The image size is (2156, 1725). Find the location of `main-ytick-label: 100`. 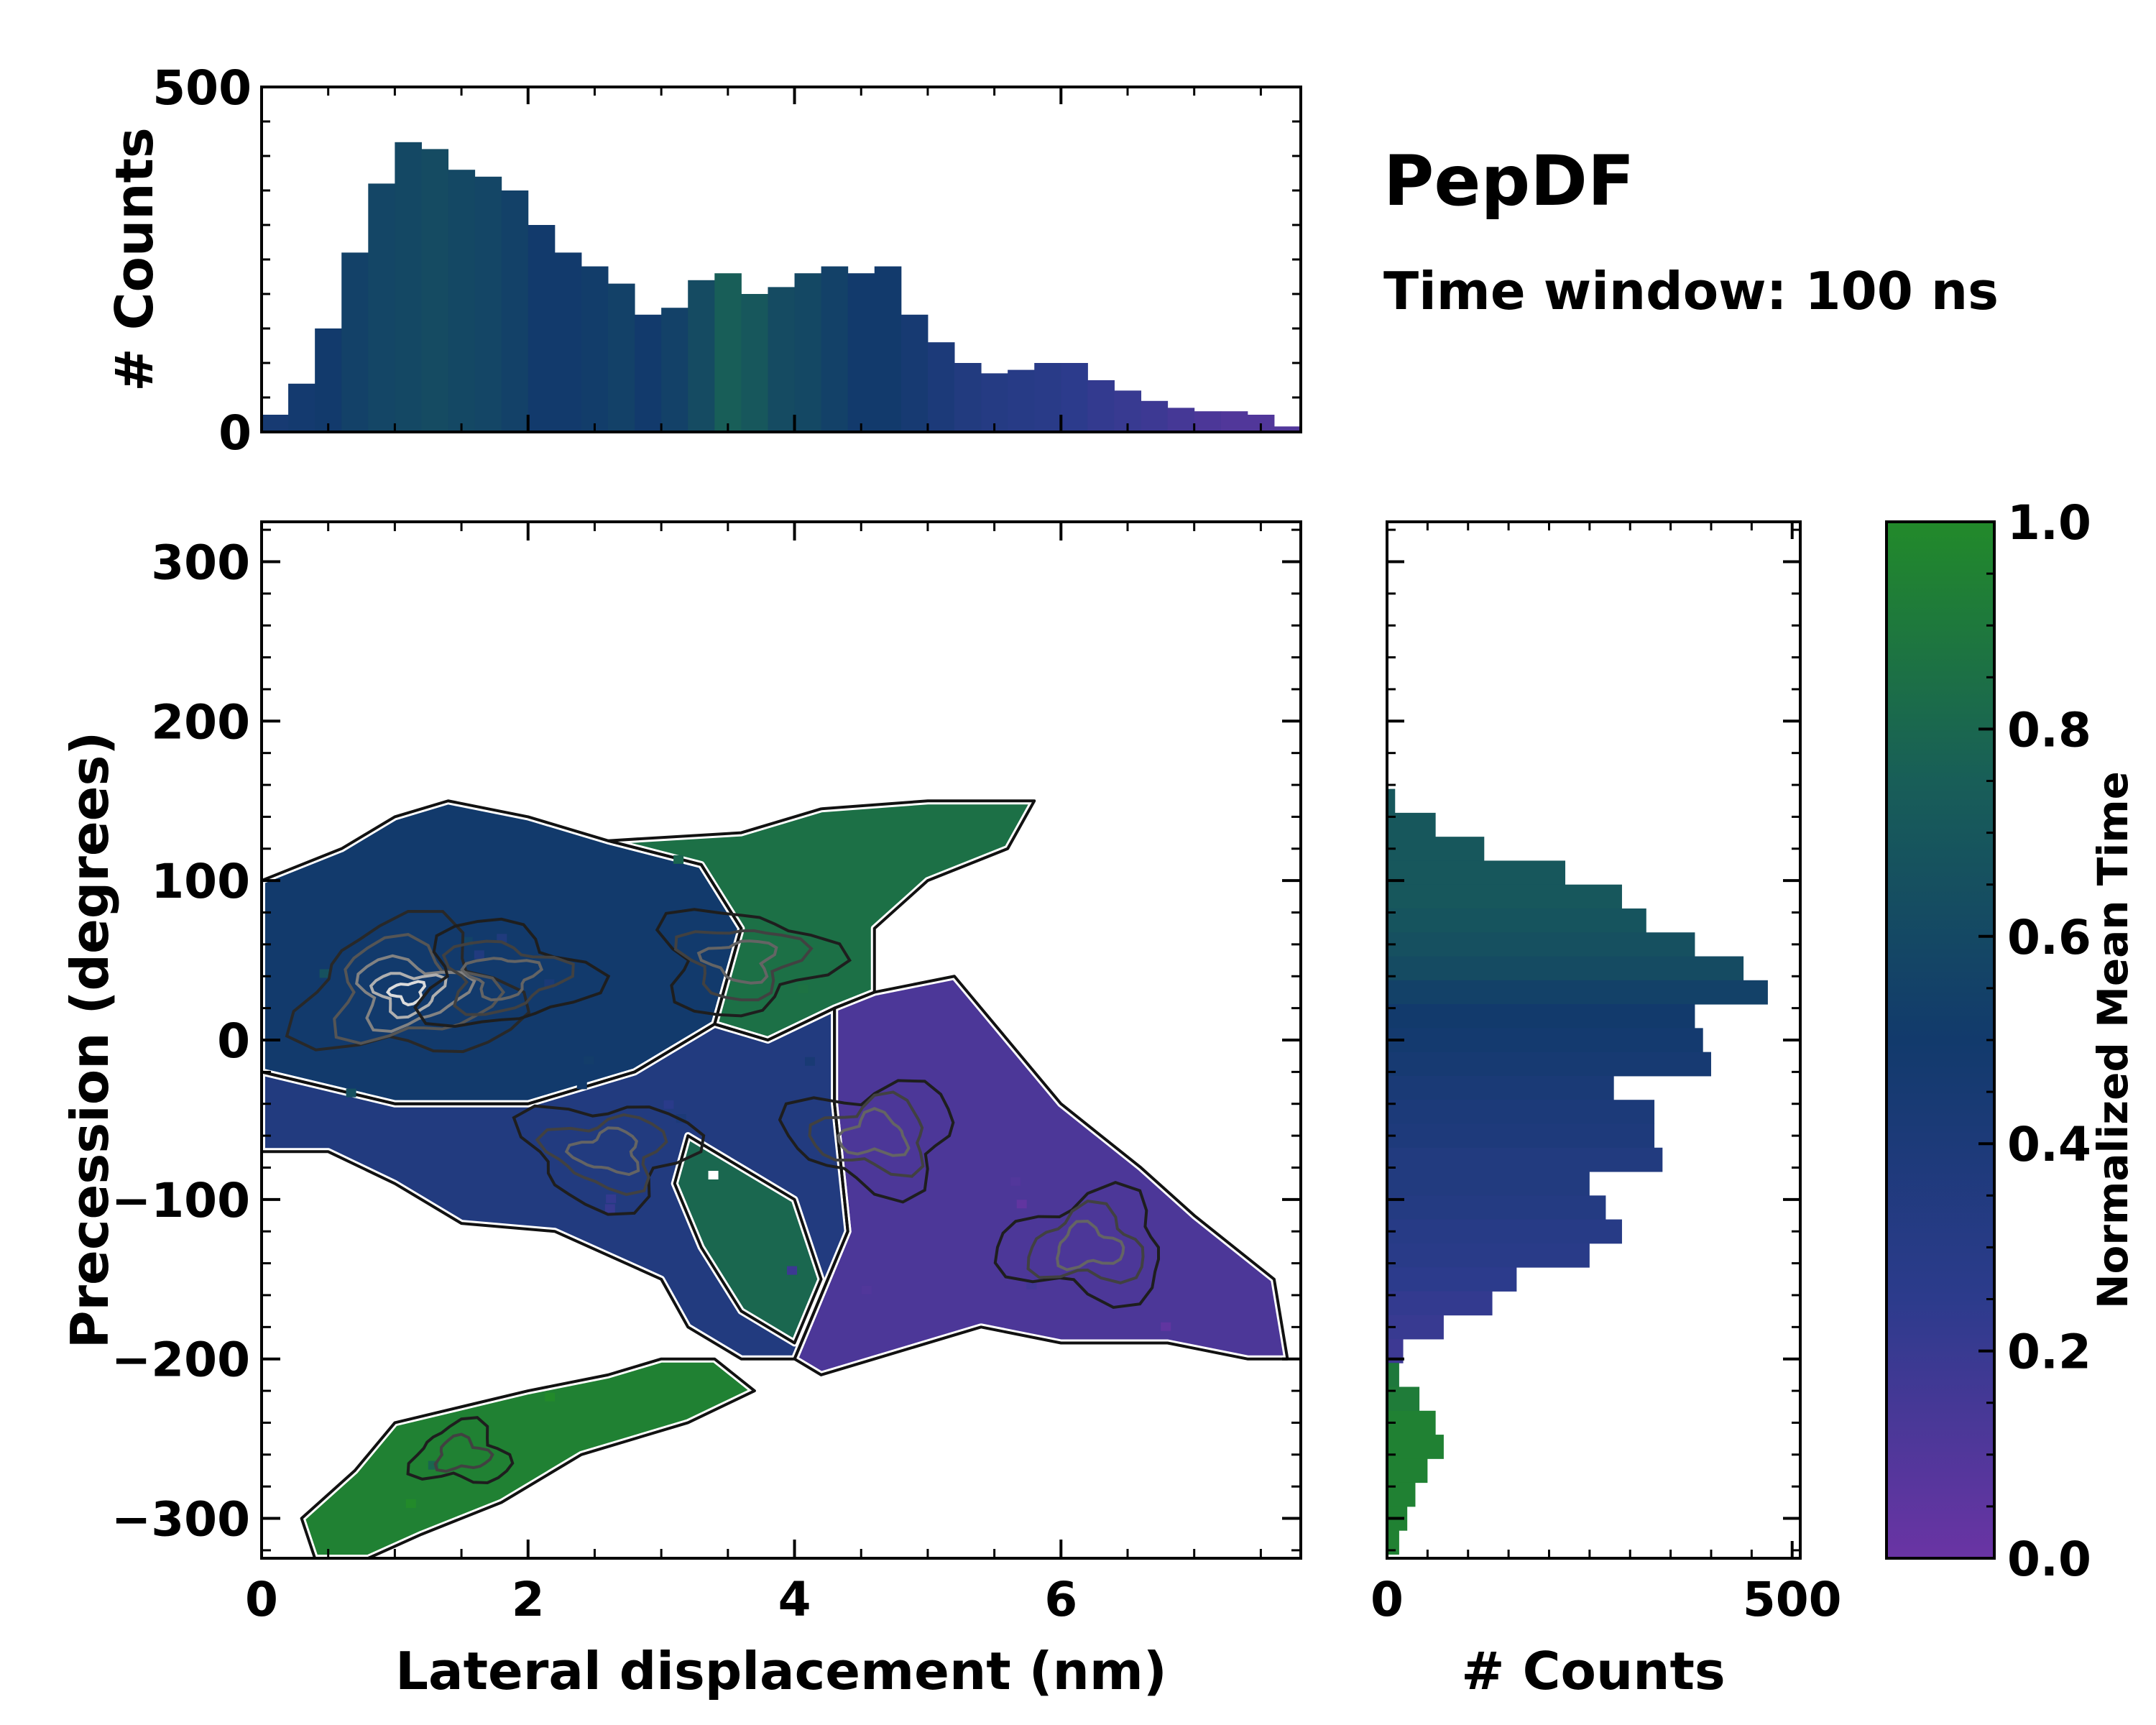

main-ytick-label: 100 is located at coordinates (200, 881).